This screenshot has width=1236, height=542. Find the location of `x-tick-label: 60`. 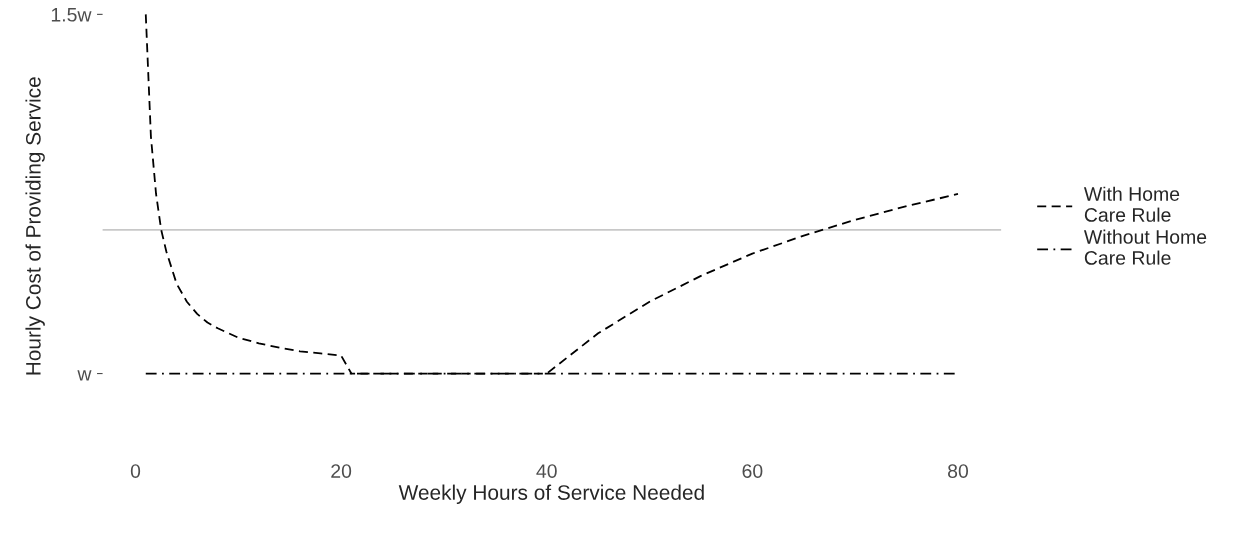

x-tick-label: 60 is located at coordinates (752, 471).